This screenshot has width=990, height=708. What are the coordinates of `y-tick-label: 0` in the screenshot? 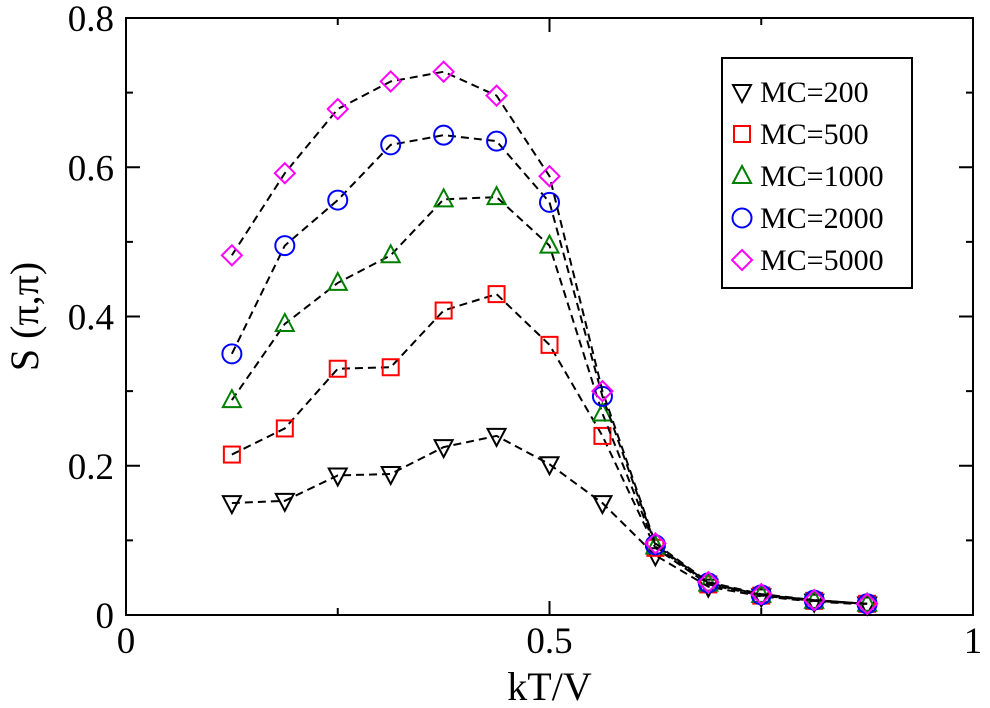 It's located at (105, 616).